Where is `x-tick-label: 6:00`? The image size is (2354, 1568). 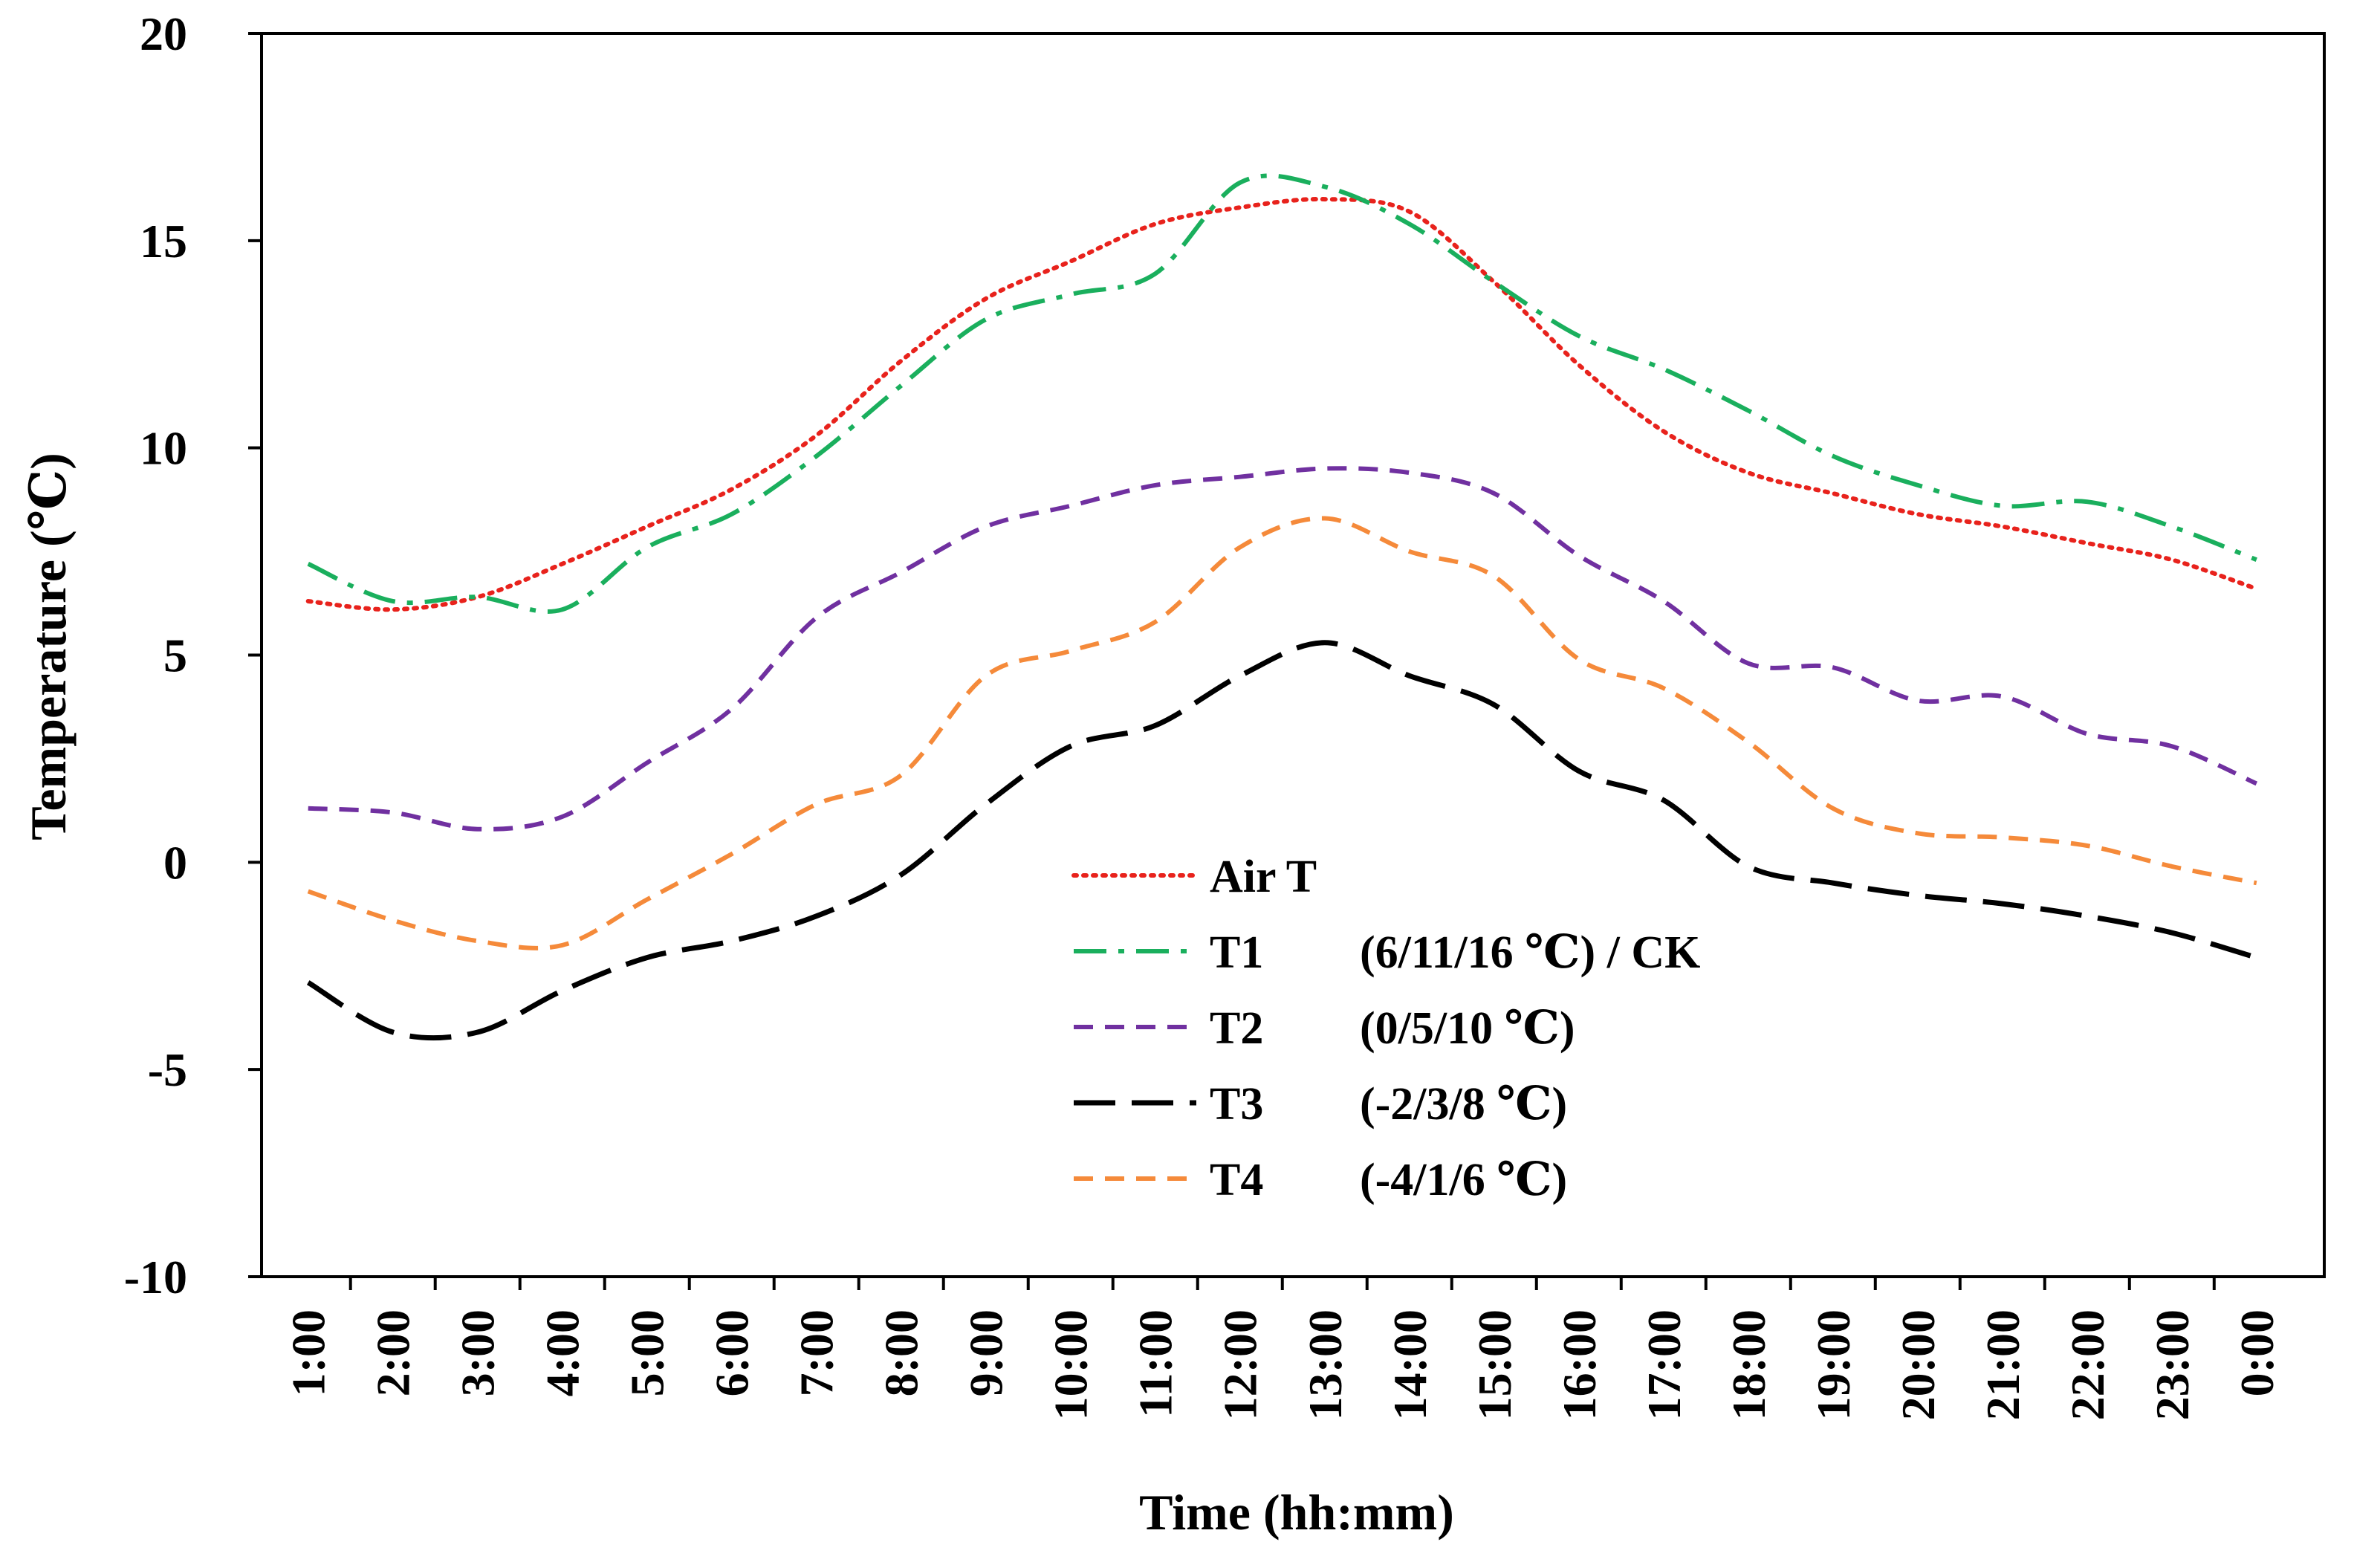
x-tick-label: 6:00 is located at coordinates (732, 1352).